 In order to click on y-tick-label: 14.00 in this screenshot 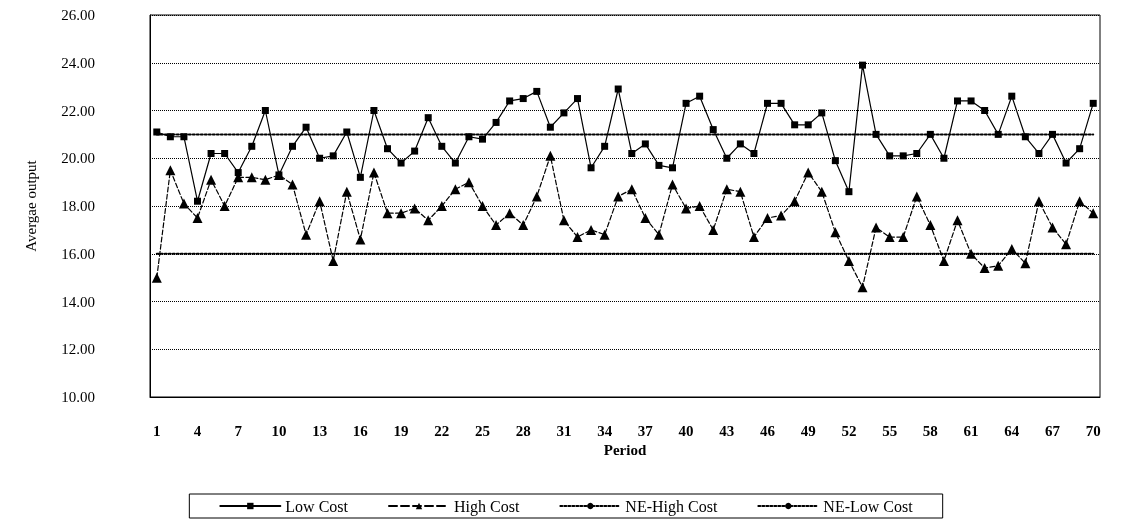, I will do `click(78, 301)`.